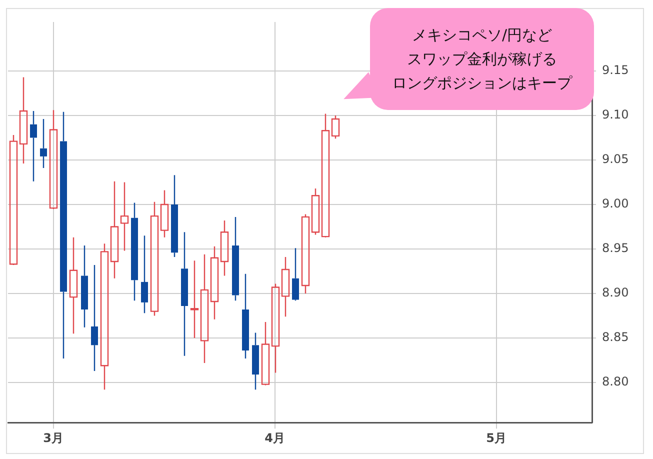  What do you see at coordinates (482, 83) in the screenshot?
I see `annotation: ロングポジションはキープ` at bounding box center [482, 83].